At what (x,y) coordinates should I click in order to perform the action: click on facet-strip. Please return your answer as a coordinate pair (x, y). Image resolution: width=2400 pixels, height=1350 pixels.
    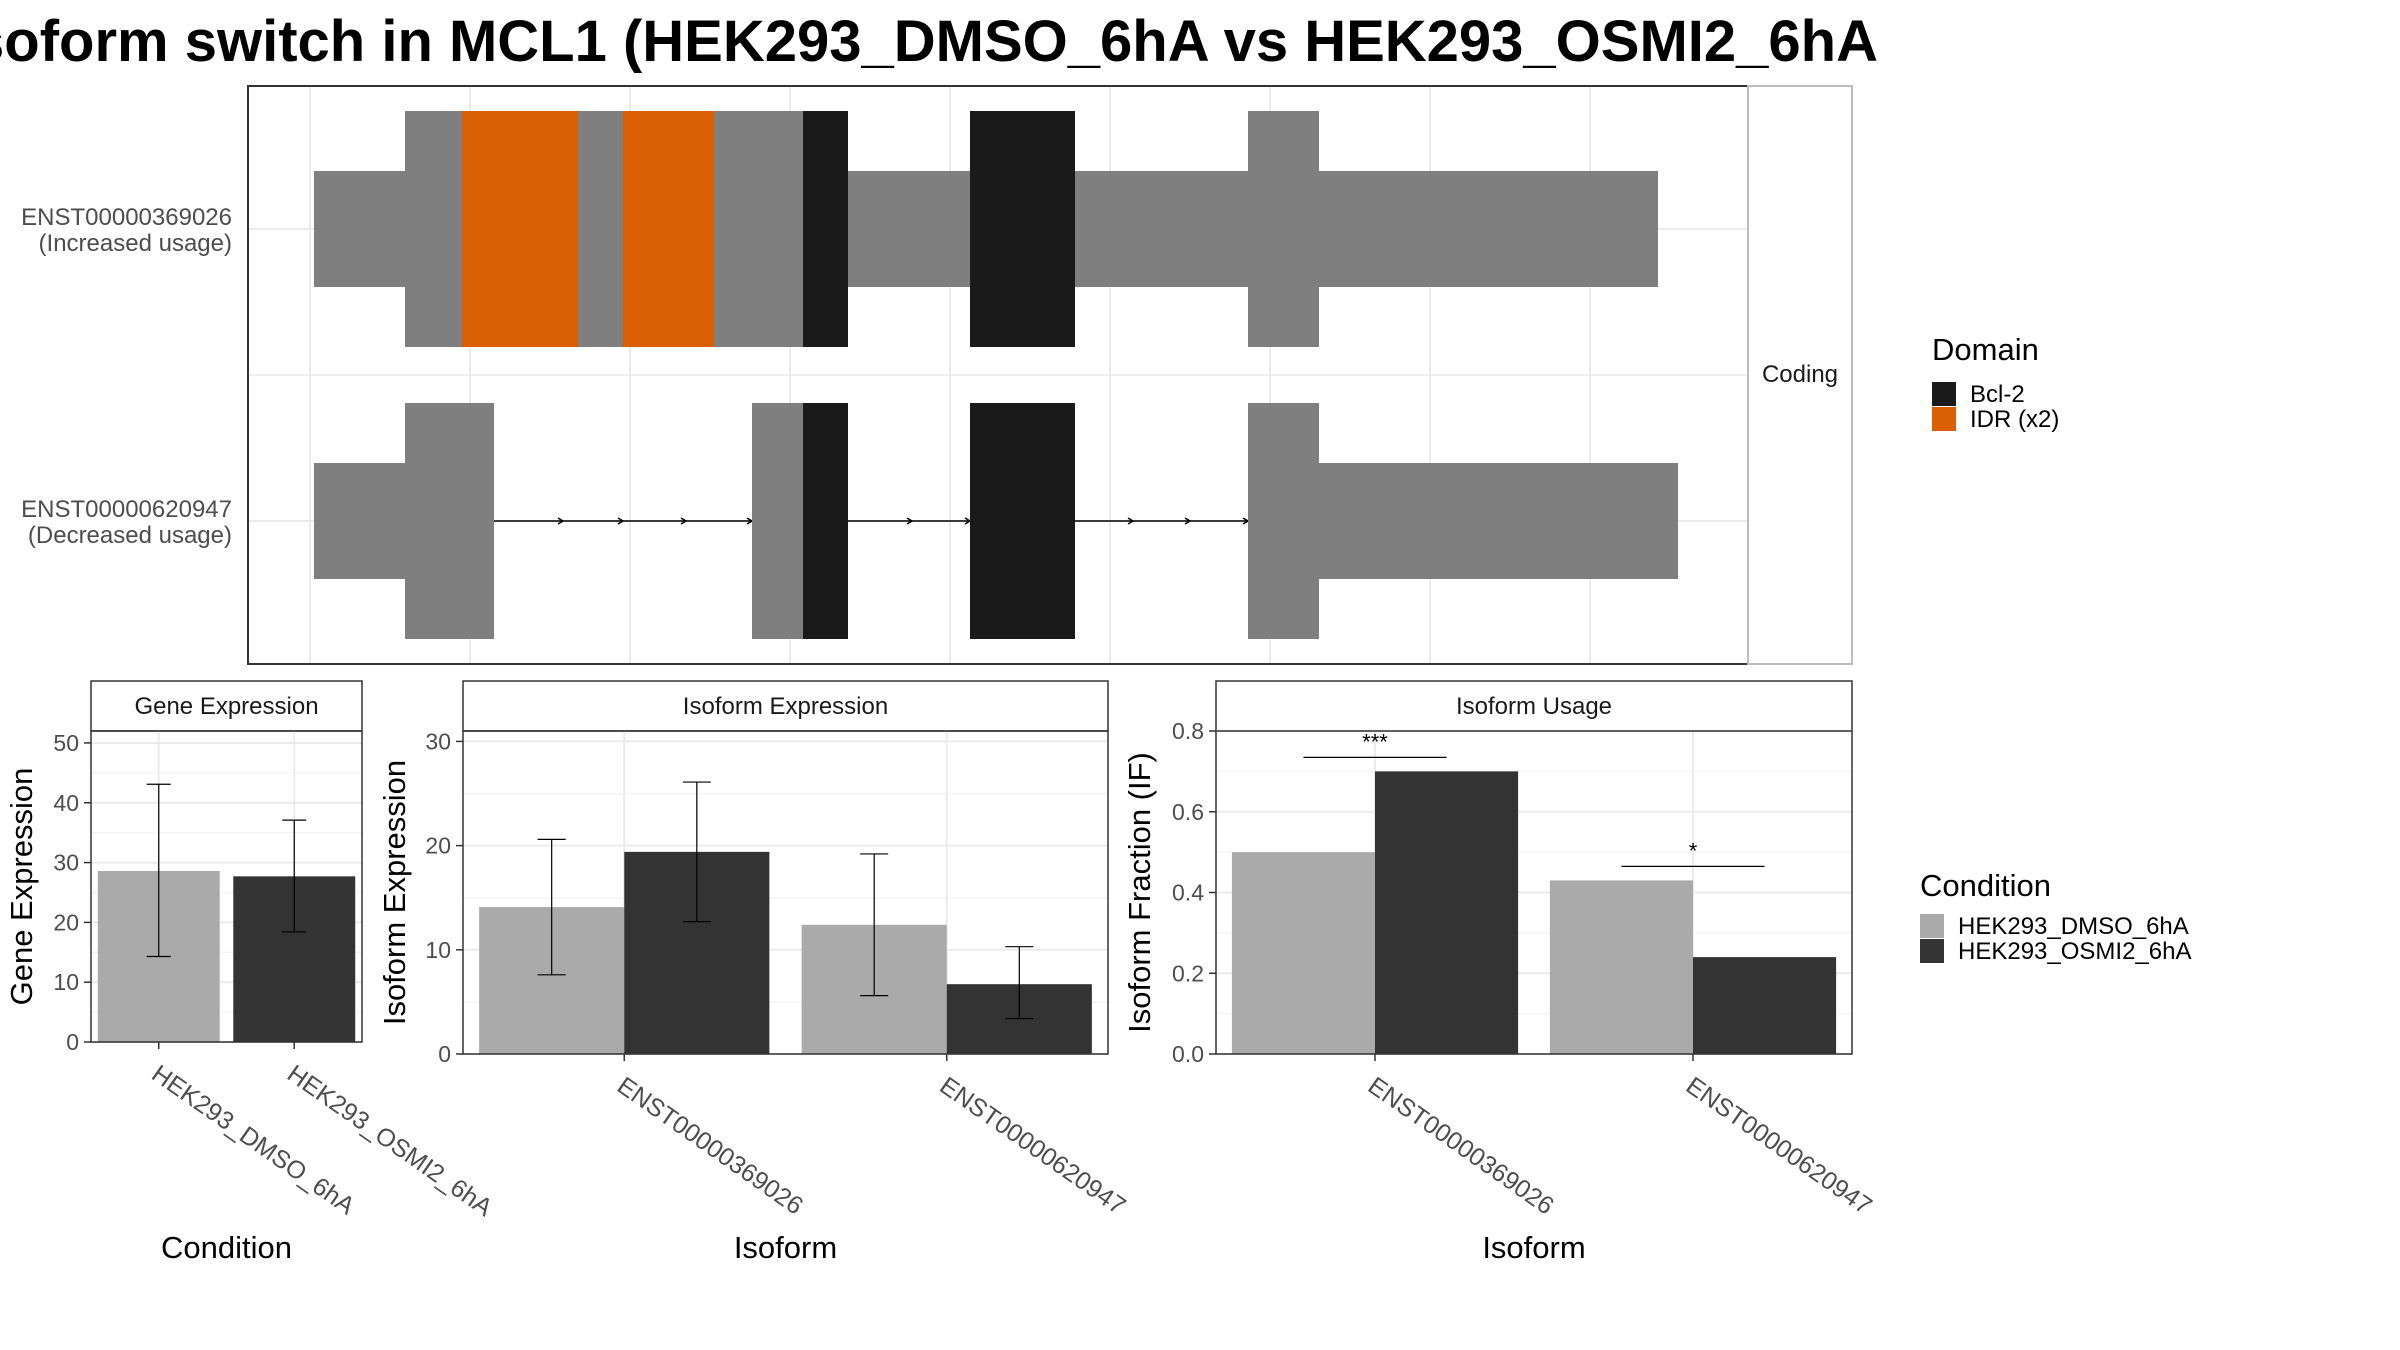
    Looking at the image, I should click on (1800, 375).